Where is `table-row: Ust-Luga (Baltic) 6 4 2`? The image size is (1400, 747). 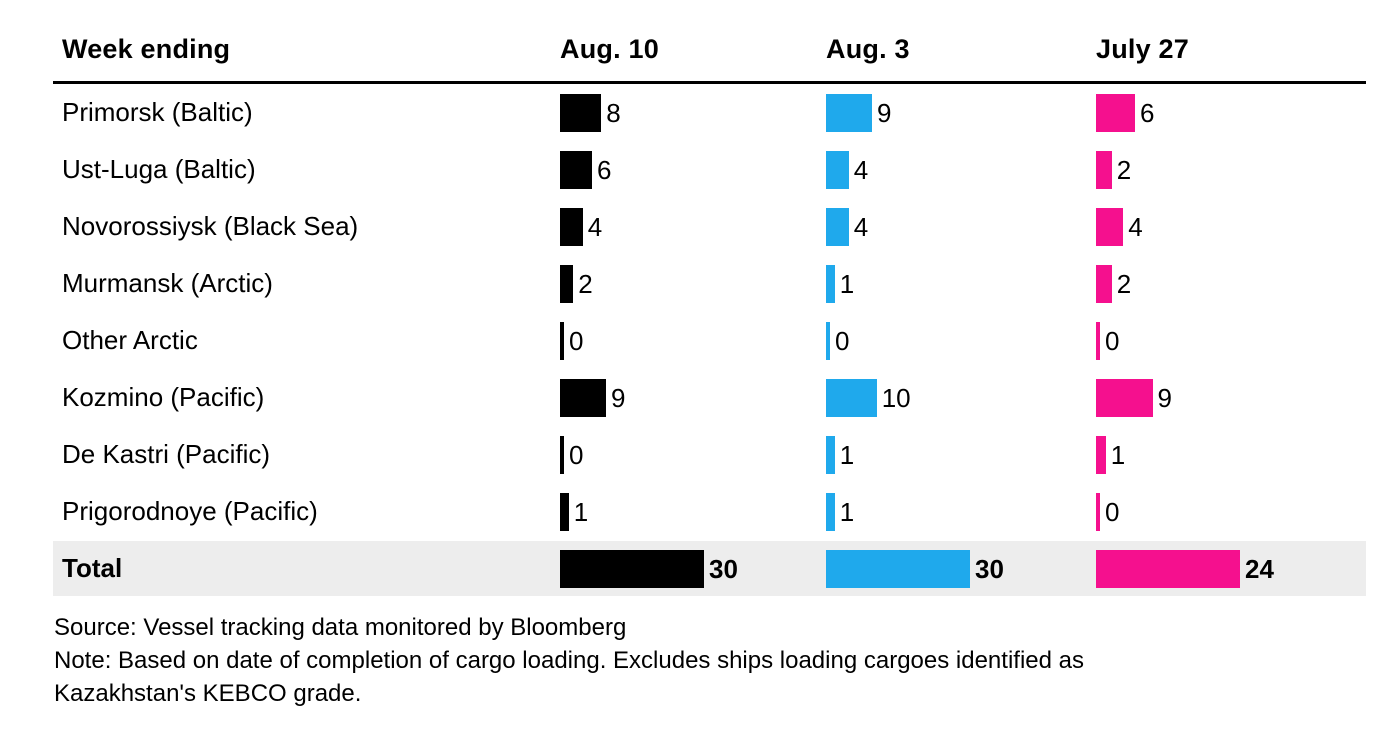 table-row: Ust-Luga (Baltic) 6 4 2 is located at coordinates (709, 169).